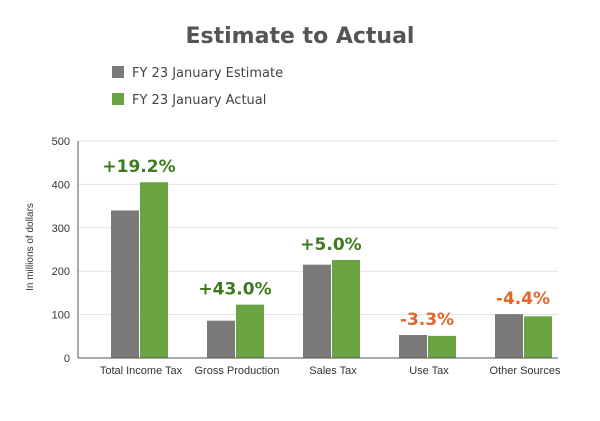  What do you see at coordinates (237, 371) in the screenshot?
I see `x-tick-label-gross-production: Gross Production` at bounding box center [237, 371].